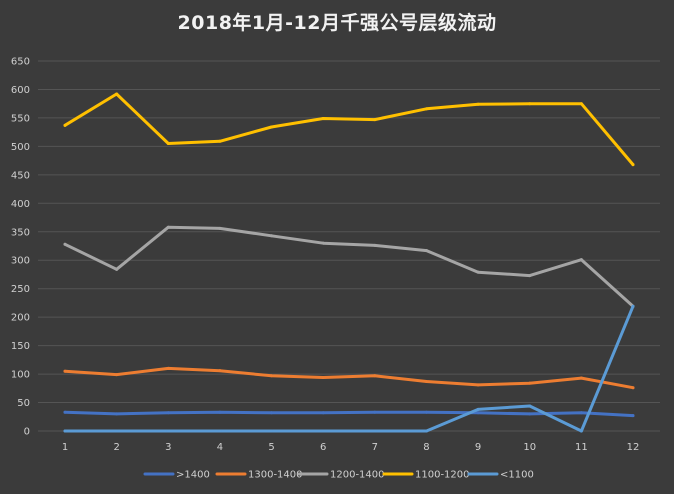  Describe the element at coordinates (65, 447) in the screenshot. I see `x-tick-label: 1` at that location.